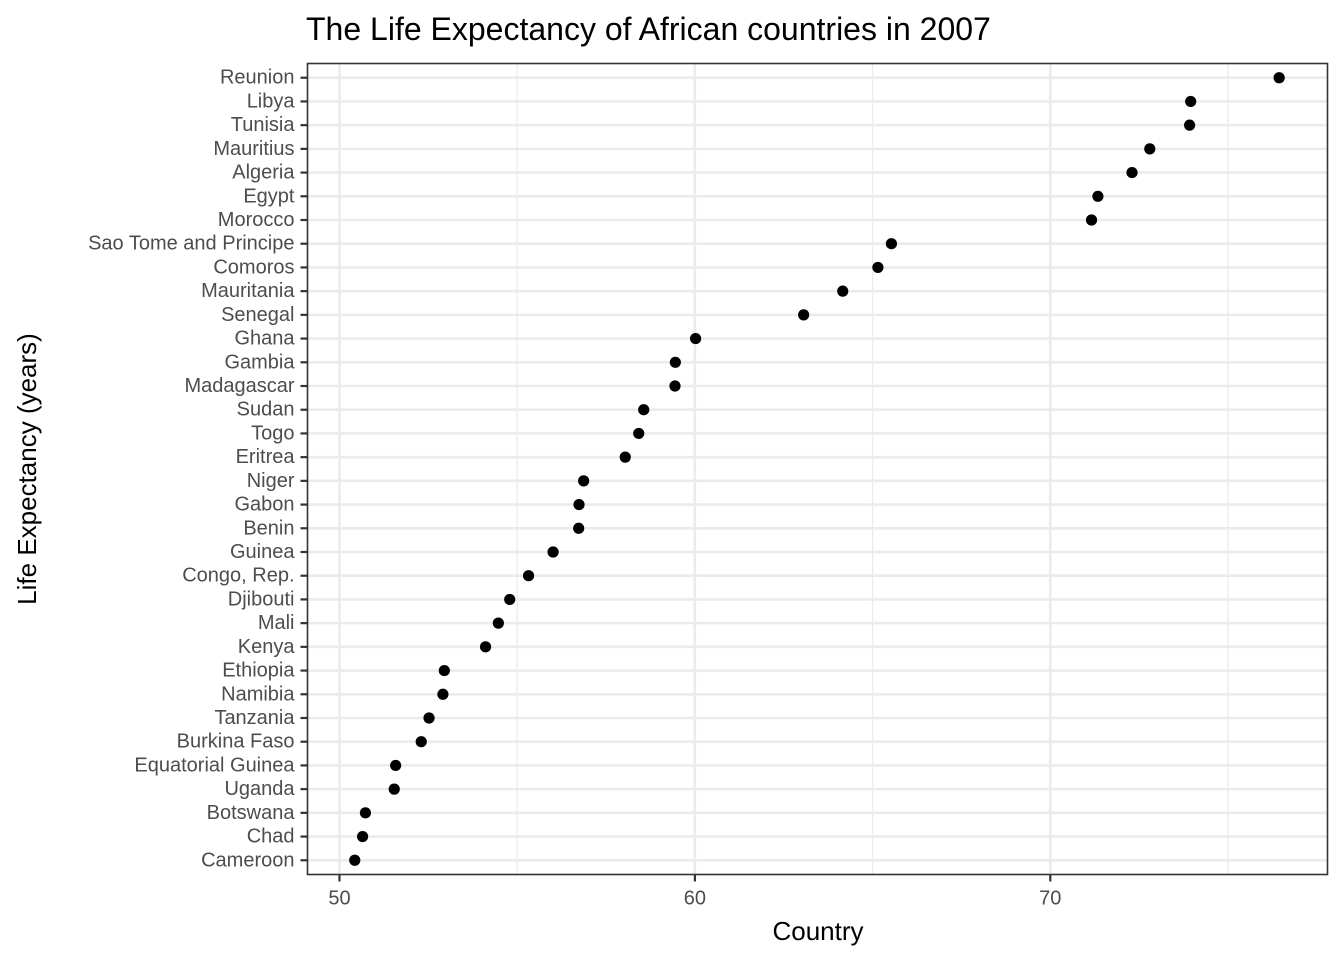 The height and width of the screenshot is (960, 1344). Describe the element at coordinates (269, 196) in the screenshot. I see `y-tick-label: Egypt` at that location.